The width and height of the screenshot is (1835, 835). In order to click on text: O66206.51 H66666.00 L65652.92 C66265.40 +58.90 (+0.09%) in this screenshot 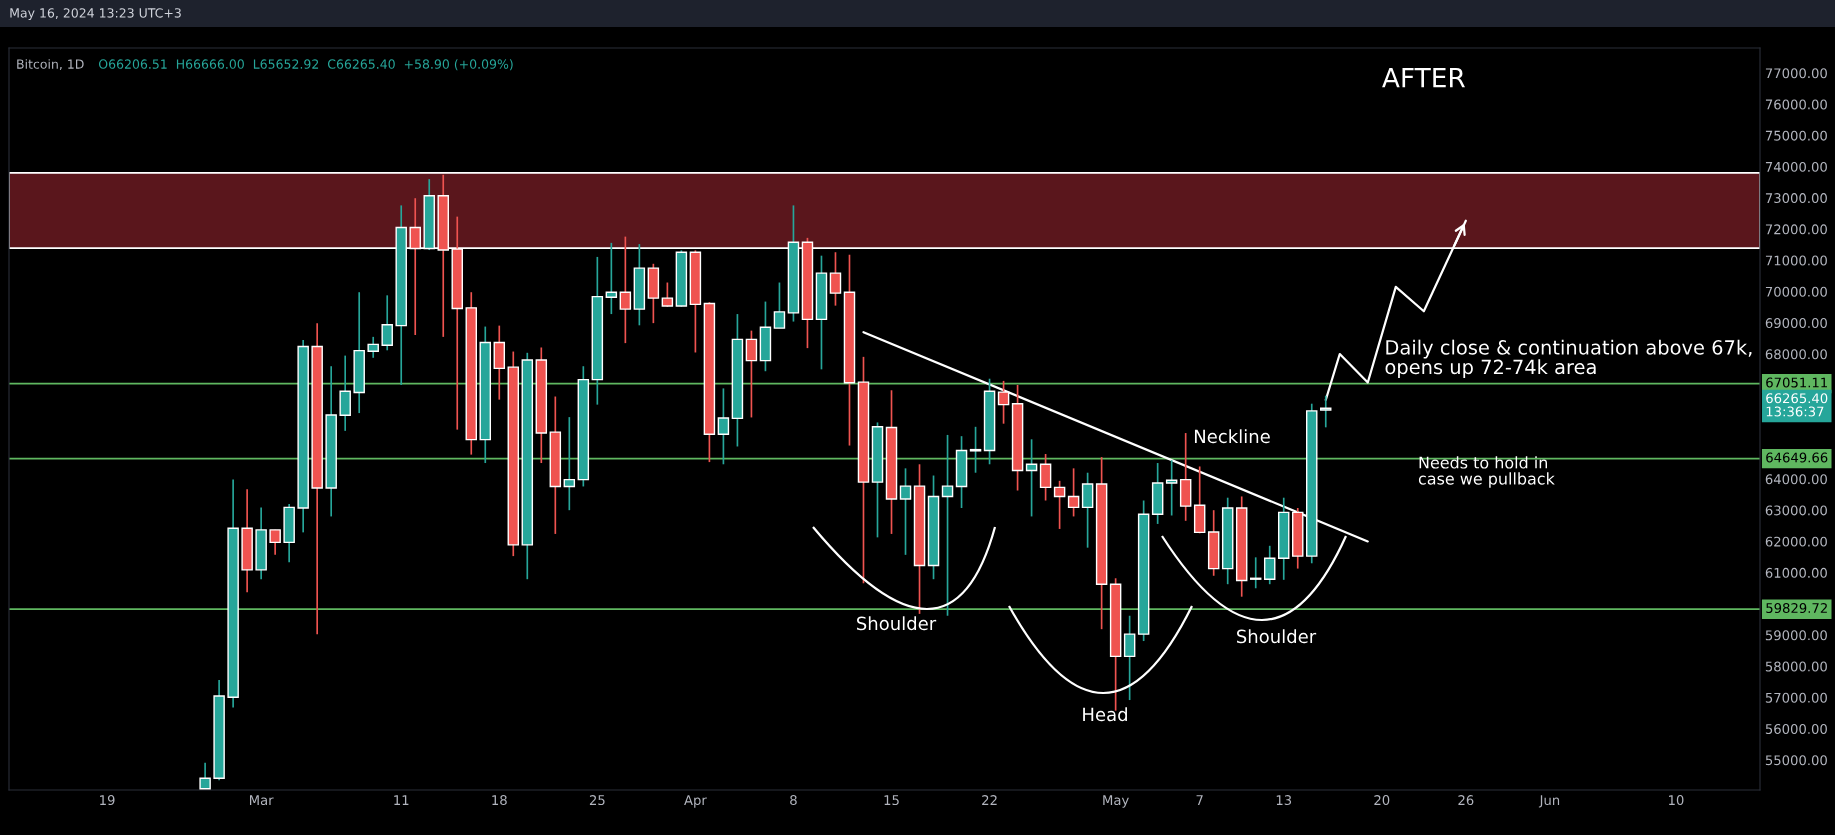, I will do `click(305, 65)`.